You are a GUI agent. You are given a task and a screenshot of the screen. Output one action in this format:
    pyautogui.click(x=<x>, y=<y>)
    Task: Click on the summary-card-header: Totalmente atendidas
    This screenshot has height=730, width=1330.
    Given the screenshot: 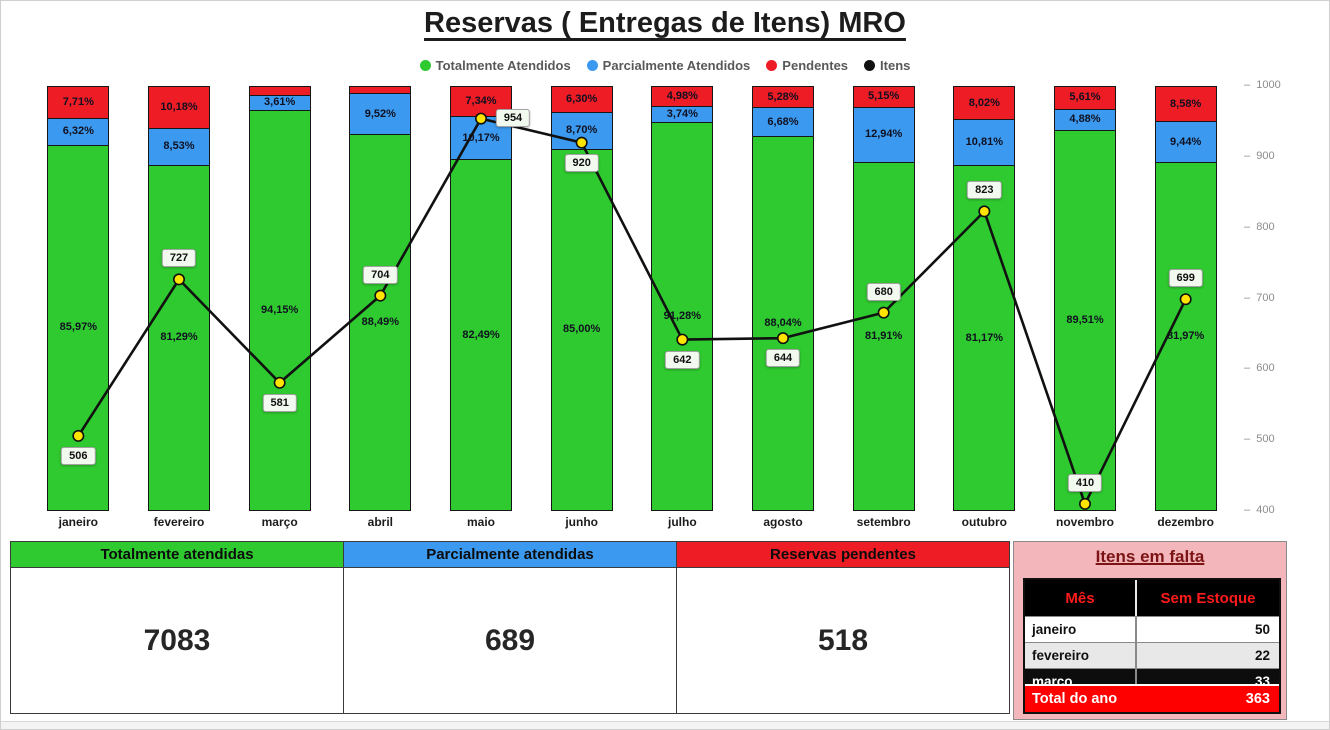 What is the action you would take?
    pyautogui.click(x=177, y=554)
    